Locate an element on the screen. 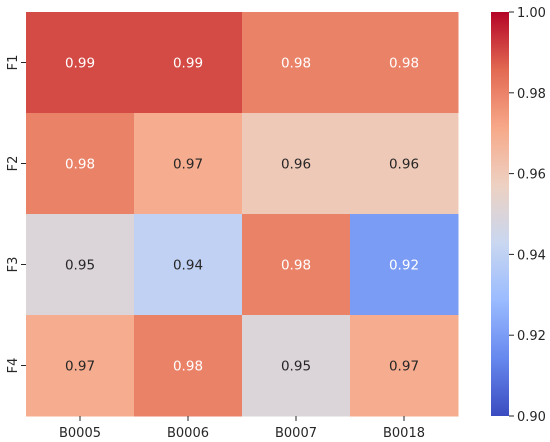  y-tick-label-f2: F2 is located at coordinates (13, 164).